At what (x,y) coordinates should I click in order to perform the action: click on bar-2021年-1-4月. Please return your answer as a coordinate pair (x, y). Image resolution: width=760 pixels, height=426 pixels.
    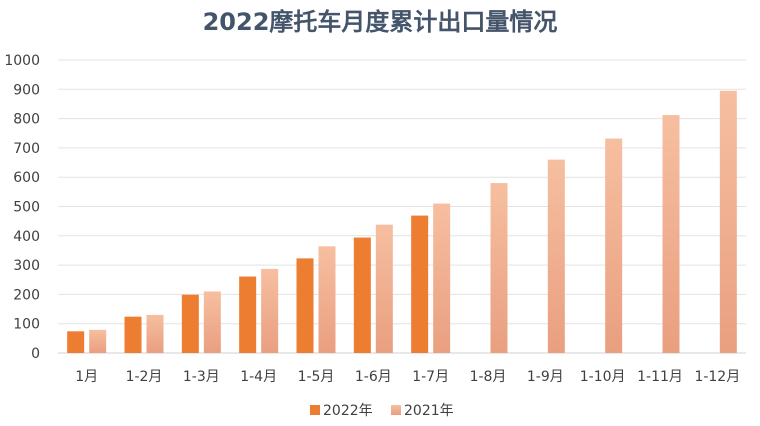
    Looking at the image, I should click on (270, 310).